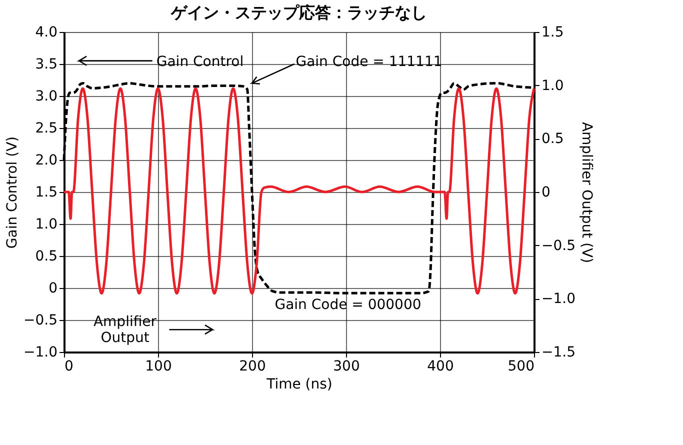 This screenshot has width=683, height=445. What do you see at coordinates (440, 366) in the screenshot?
I see `x-tick-label: 400` at bounding box center [440, 366].